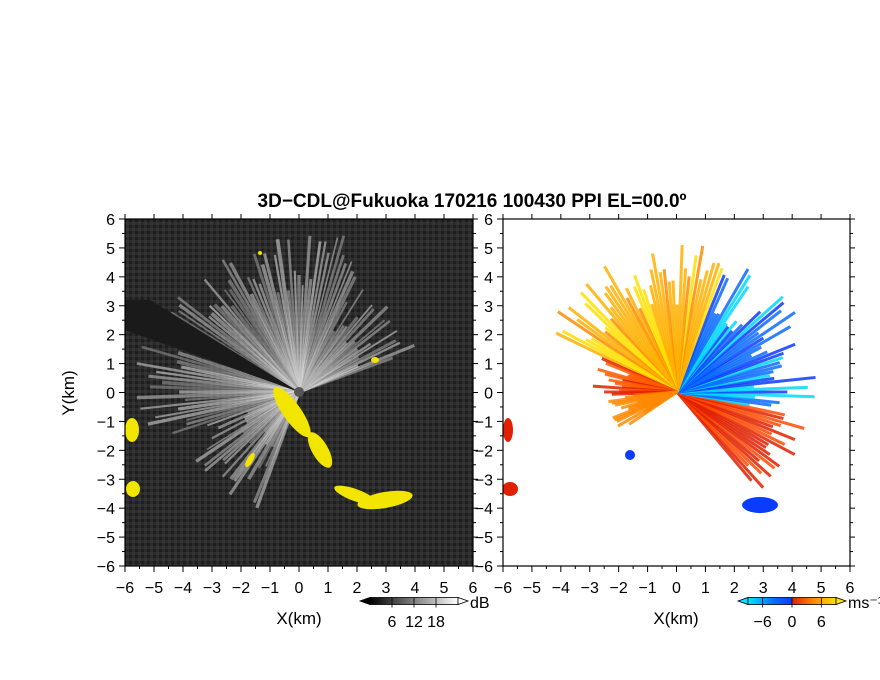 This screenshot has height=680, width=880. Describe the element at coordinates (864, 603) in the screenshot. I see `colorbar-unit: ms⁻¹` at that location.